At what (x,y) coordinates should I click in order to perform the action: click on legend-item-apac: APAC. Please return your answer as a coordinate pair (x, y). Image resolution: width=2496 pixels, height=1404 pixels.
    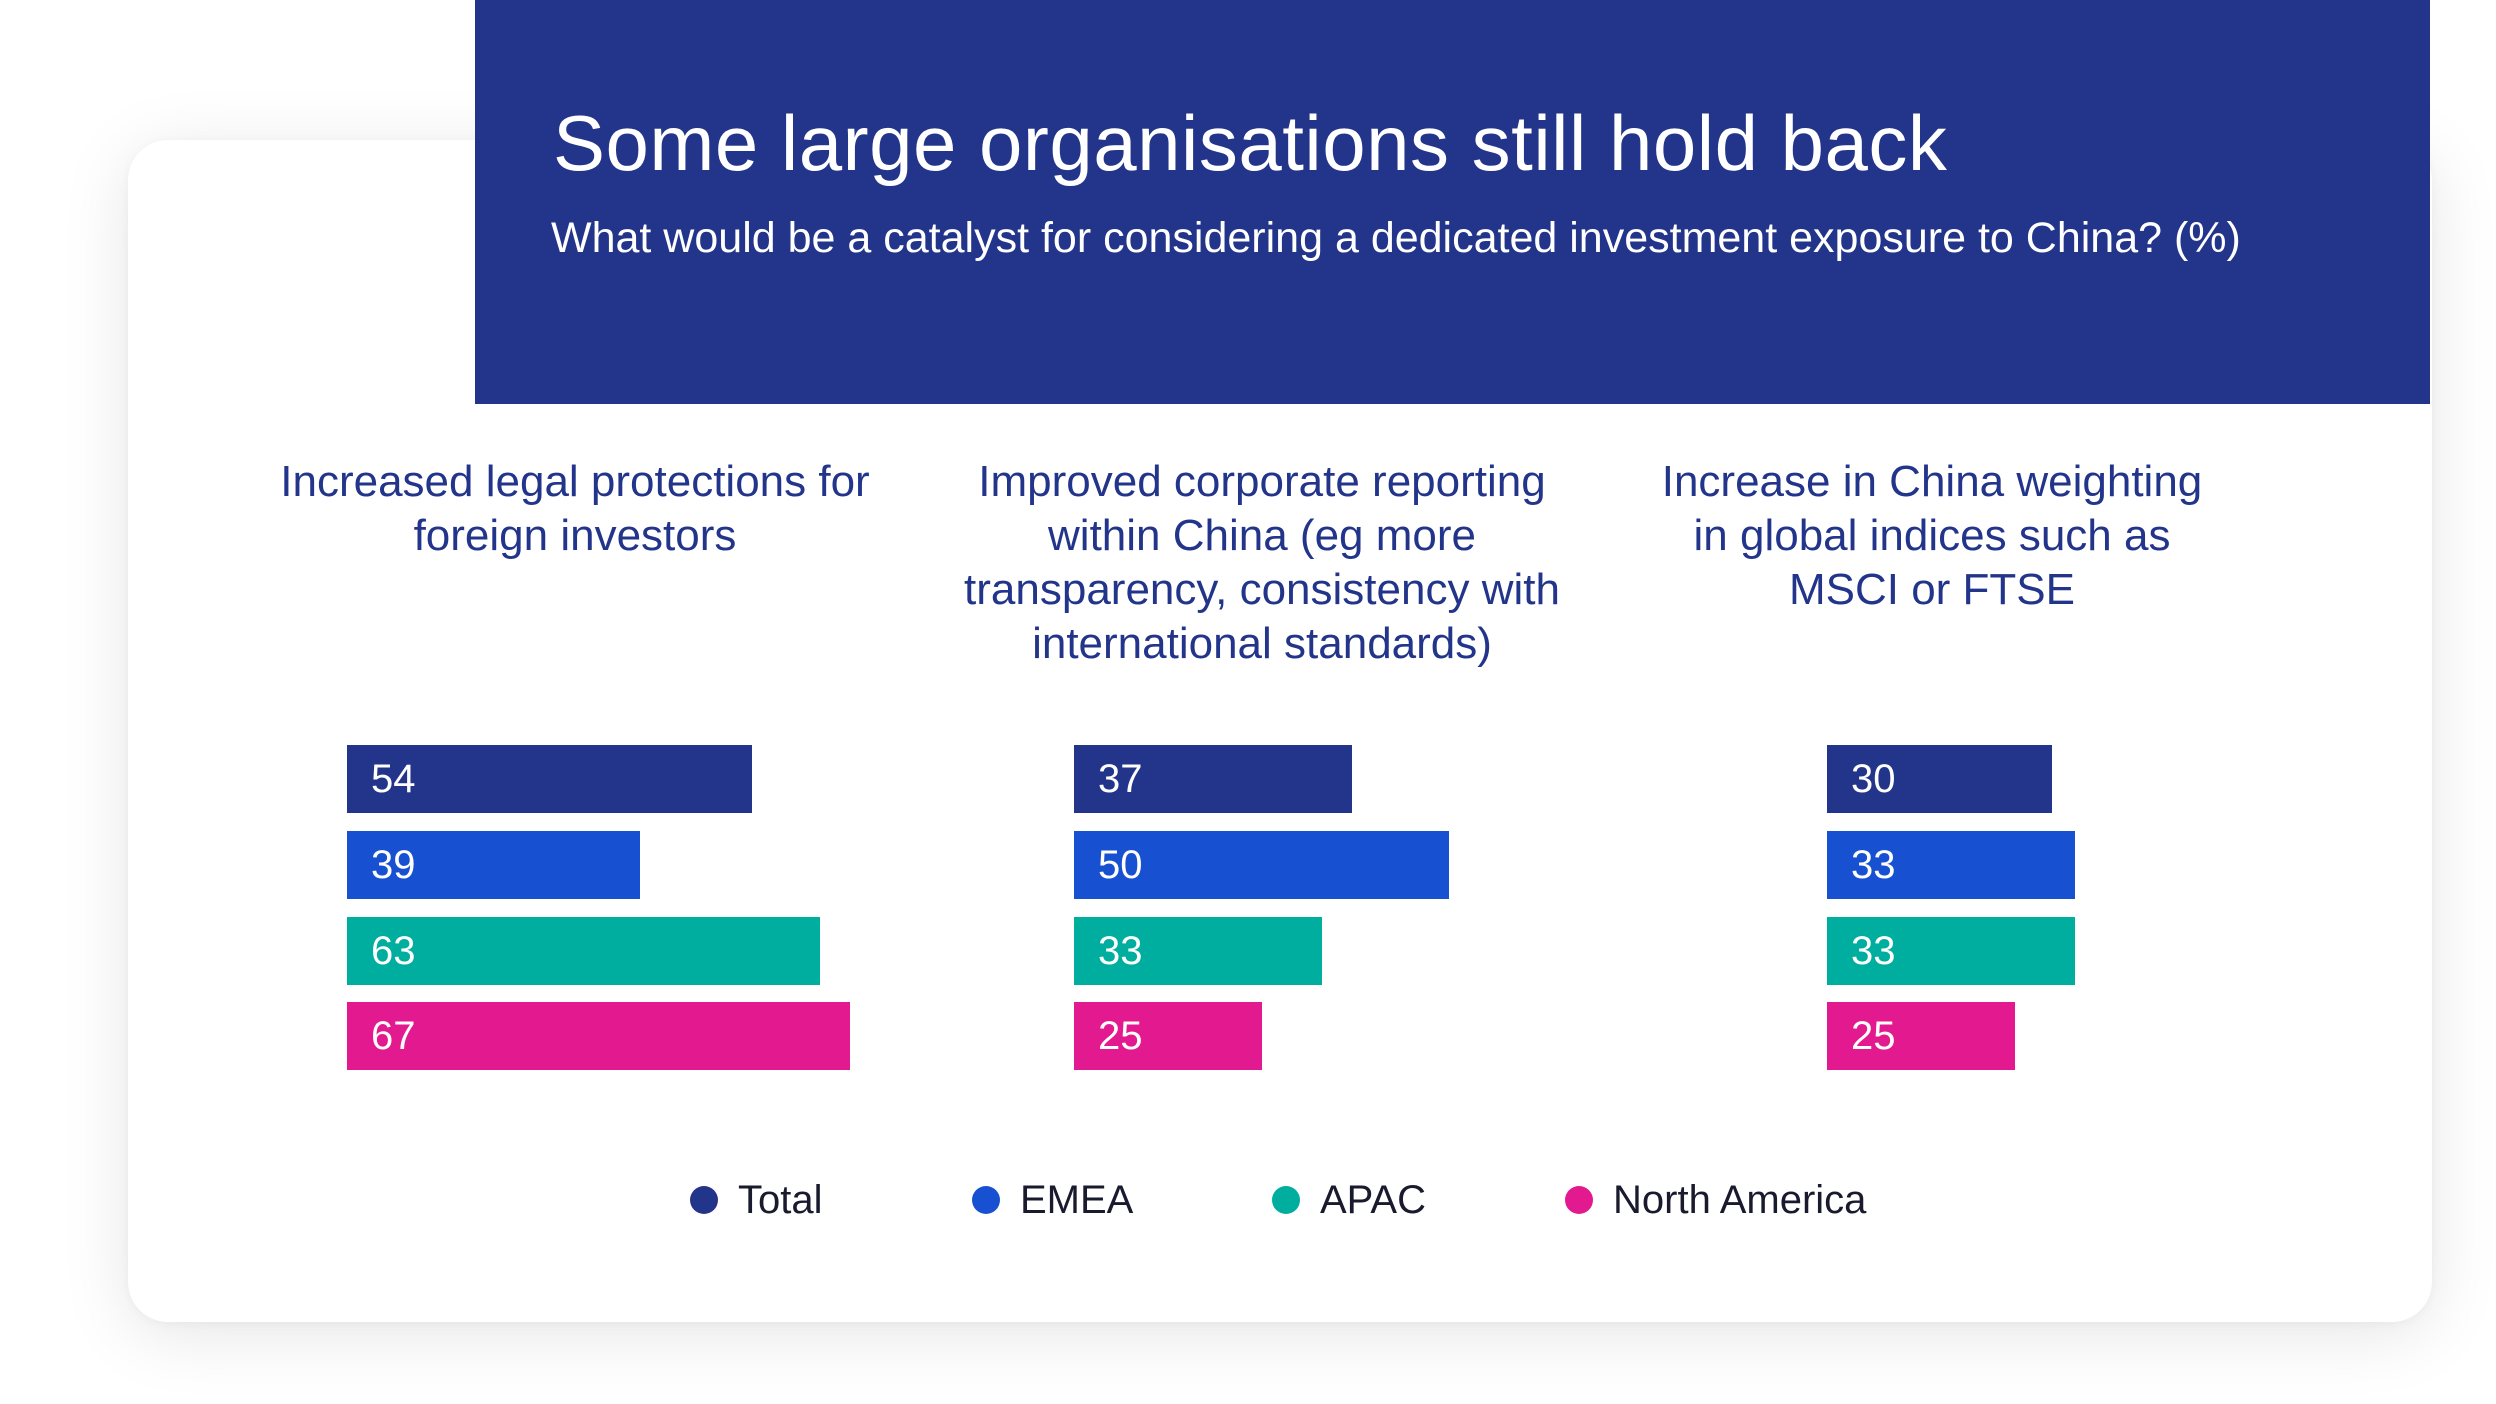
    Looking at the image, I should click on (1349, 1200).